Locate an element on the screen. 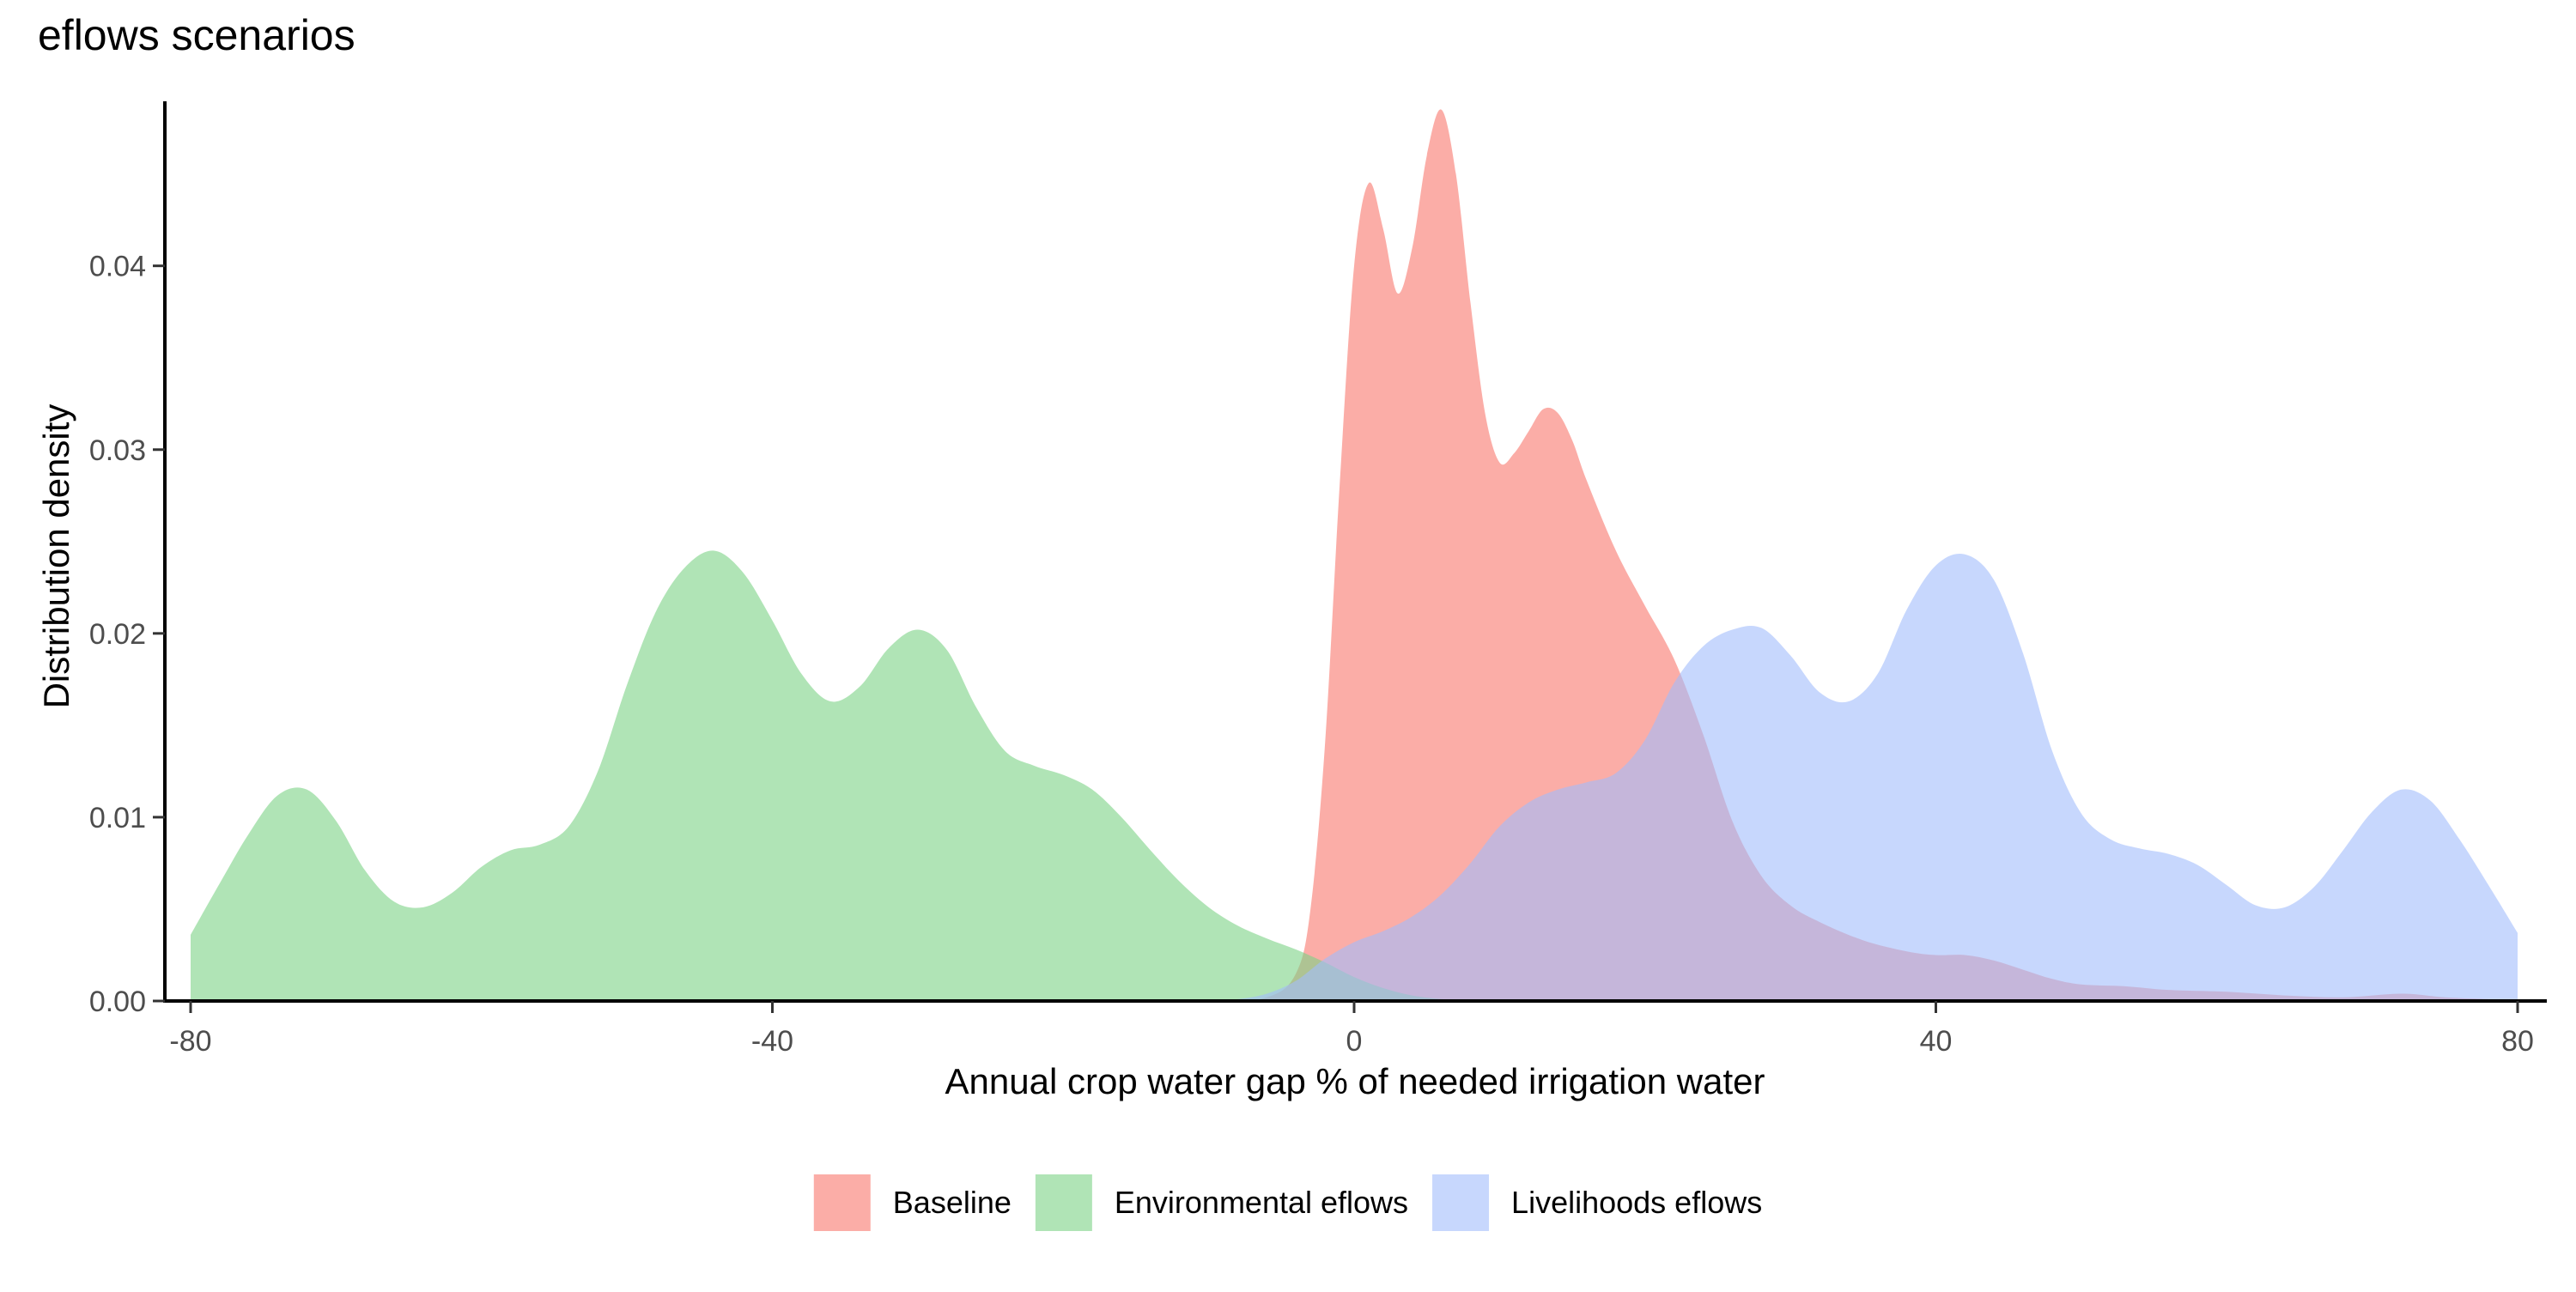  y-axis-ticks: 0.00 0.01 0.02 0.03 0.04 is located at coordinates (127, 634).